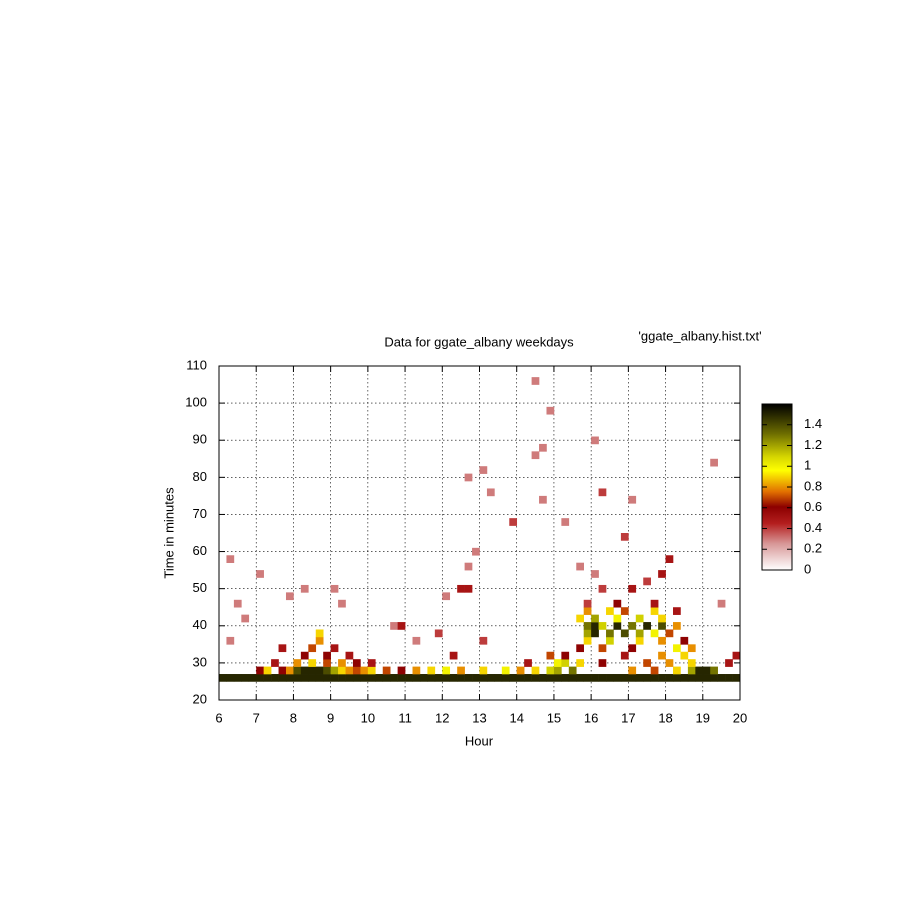 The image size is (900, 900). What do you see at coordinates (293, 717) in the screenshot?
I see `x-tick-label: 8` at bounding box center [293, 717].